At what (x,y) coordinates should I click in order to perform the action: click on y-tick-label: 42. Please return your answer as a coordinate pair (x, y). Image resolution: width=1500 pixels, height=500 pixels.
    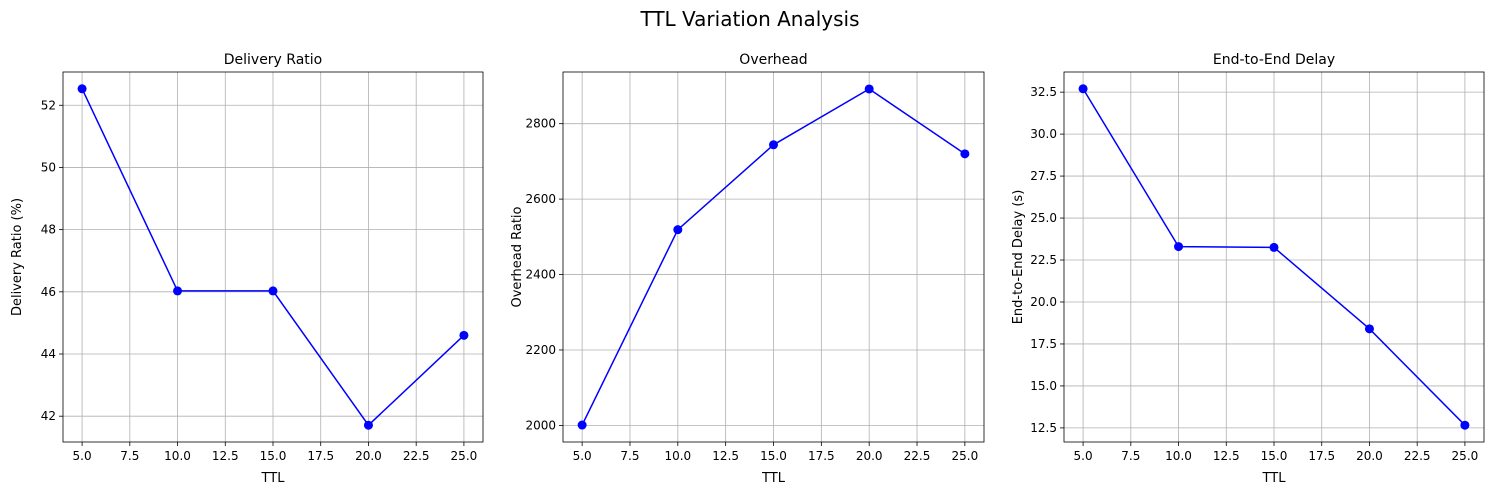
    Looking at the image, I should click on (48, 416).